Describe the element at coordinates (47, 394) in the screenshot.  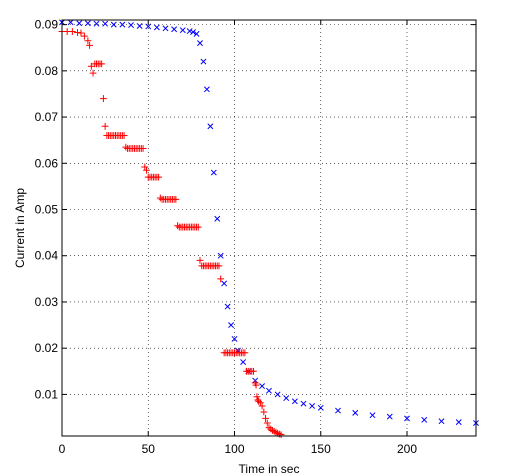
I see `y-tick-label: 0.01` at that location.